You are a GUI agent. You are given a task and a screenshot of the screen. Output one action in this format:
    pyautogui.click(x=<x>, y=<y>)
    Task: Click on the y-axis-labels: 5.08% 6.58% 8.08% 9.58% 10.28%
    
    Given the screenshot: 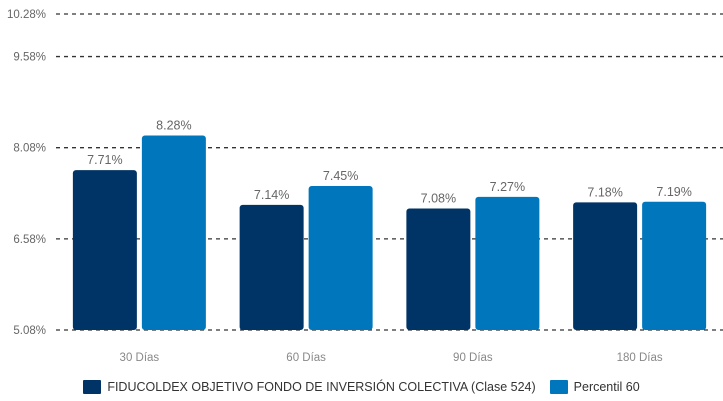 What is the action you would take?
    pyautogui.click(x=26, y=173)
    